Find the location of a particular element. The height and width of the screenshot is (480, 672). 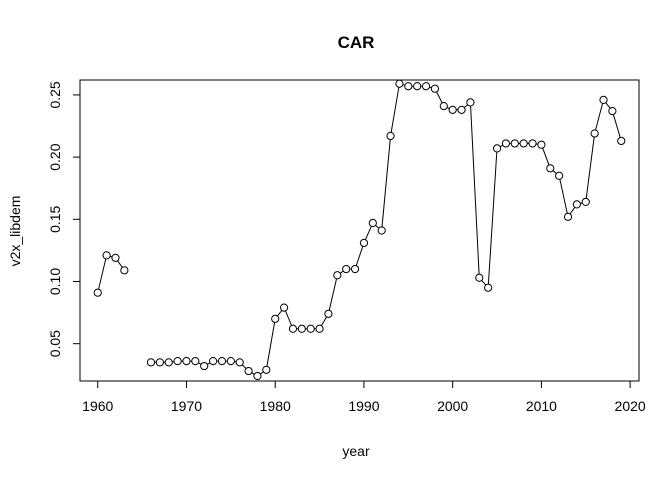

x-axis: 1960 1970 1980 1990 2000 2010 2020 is located at coordinates (364, 397).